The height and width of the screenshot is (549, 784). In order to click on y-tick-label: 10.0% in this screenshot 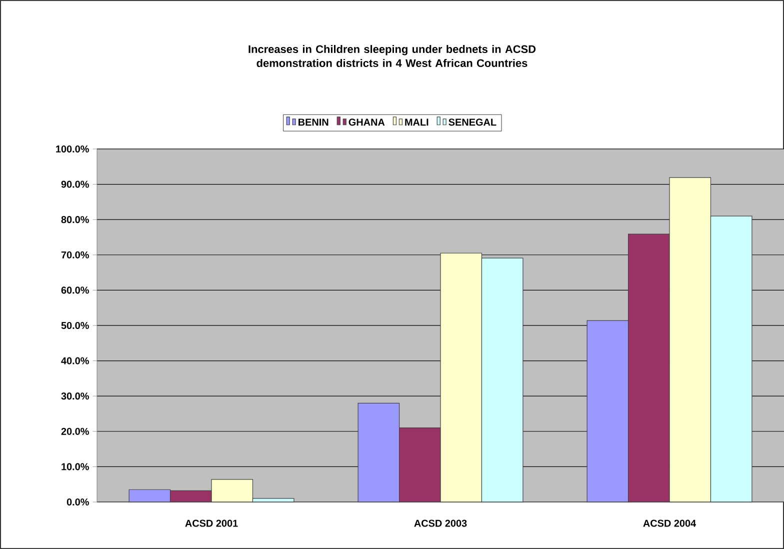, I will do `click(75, 466)`.